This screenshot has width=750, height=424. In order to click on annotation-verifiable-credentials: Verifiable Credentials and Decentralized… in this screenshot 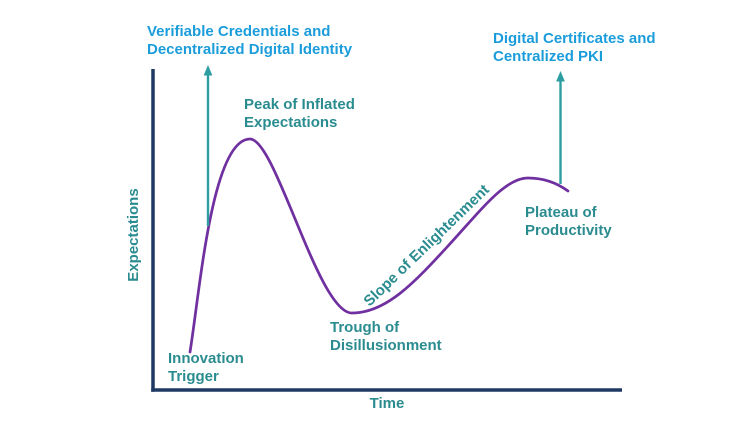, I will do `click(249, 41)`.